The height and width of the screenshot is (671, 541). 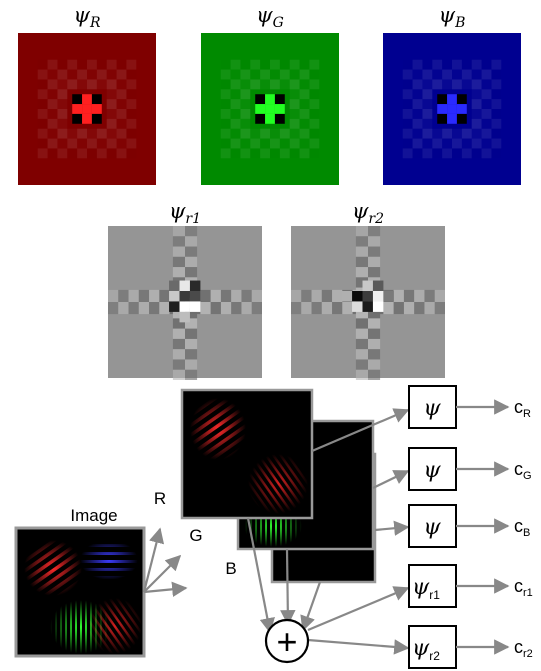 What do you see at coordinates (165, 562) in the screenshot?
I see `input-arrows` at bounding box center [165, 562].